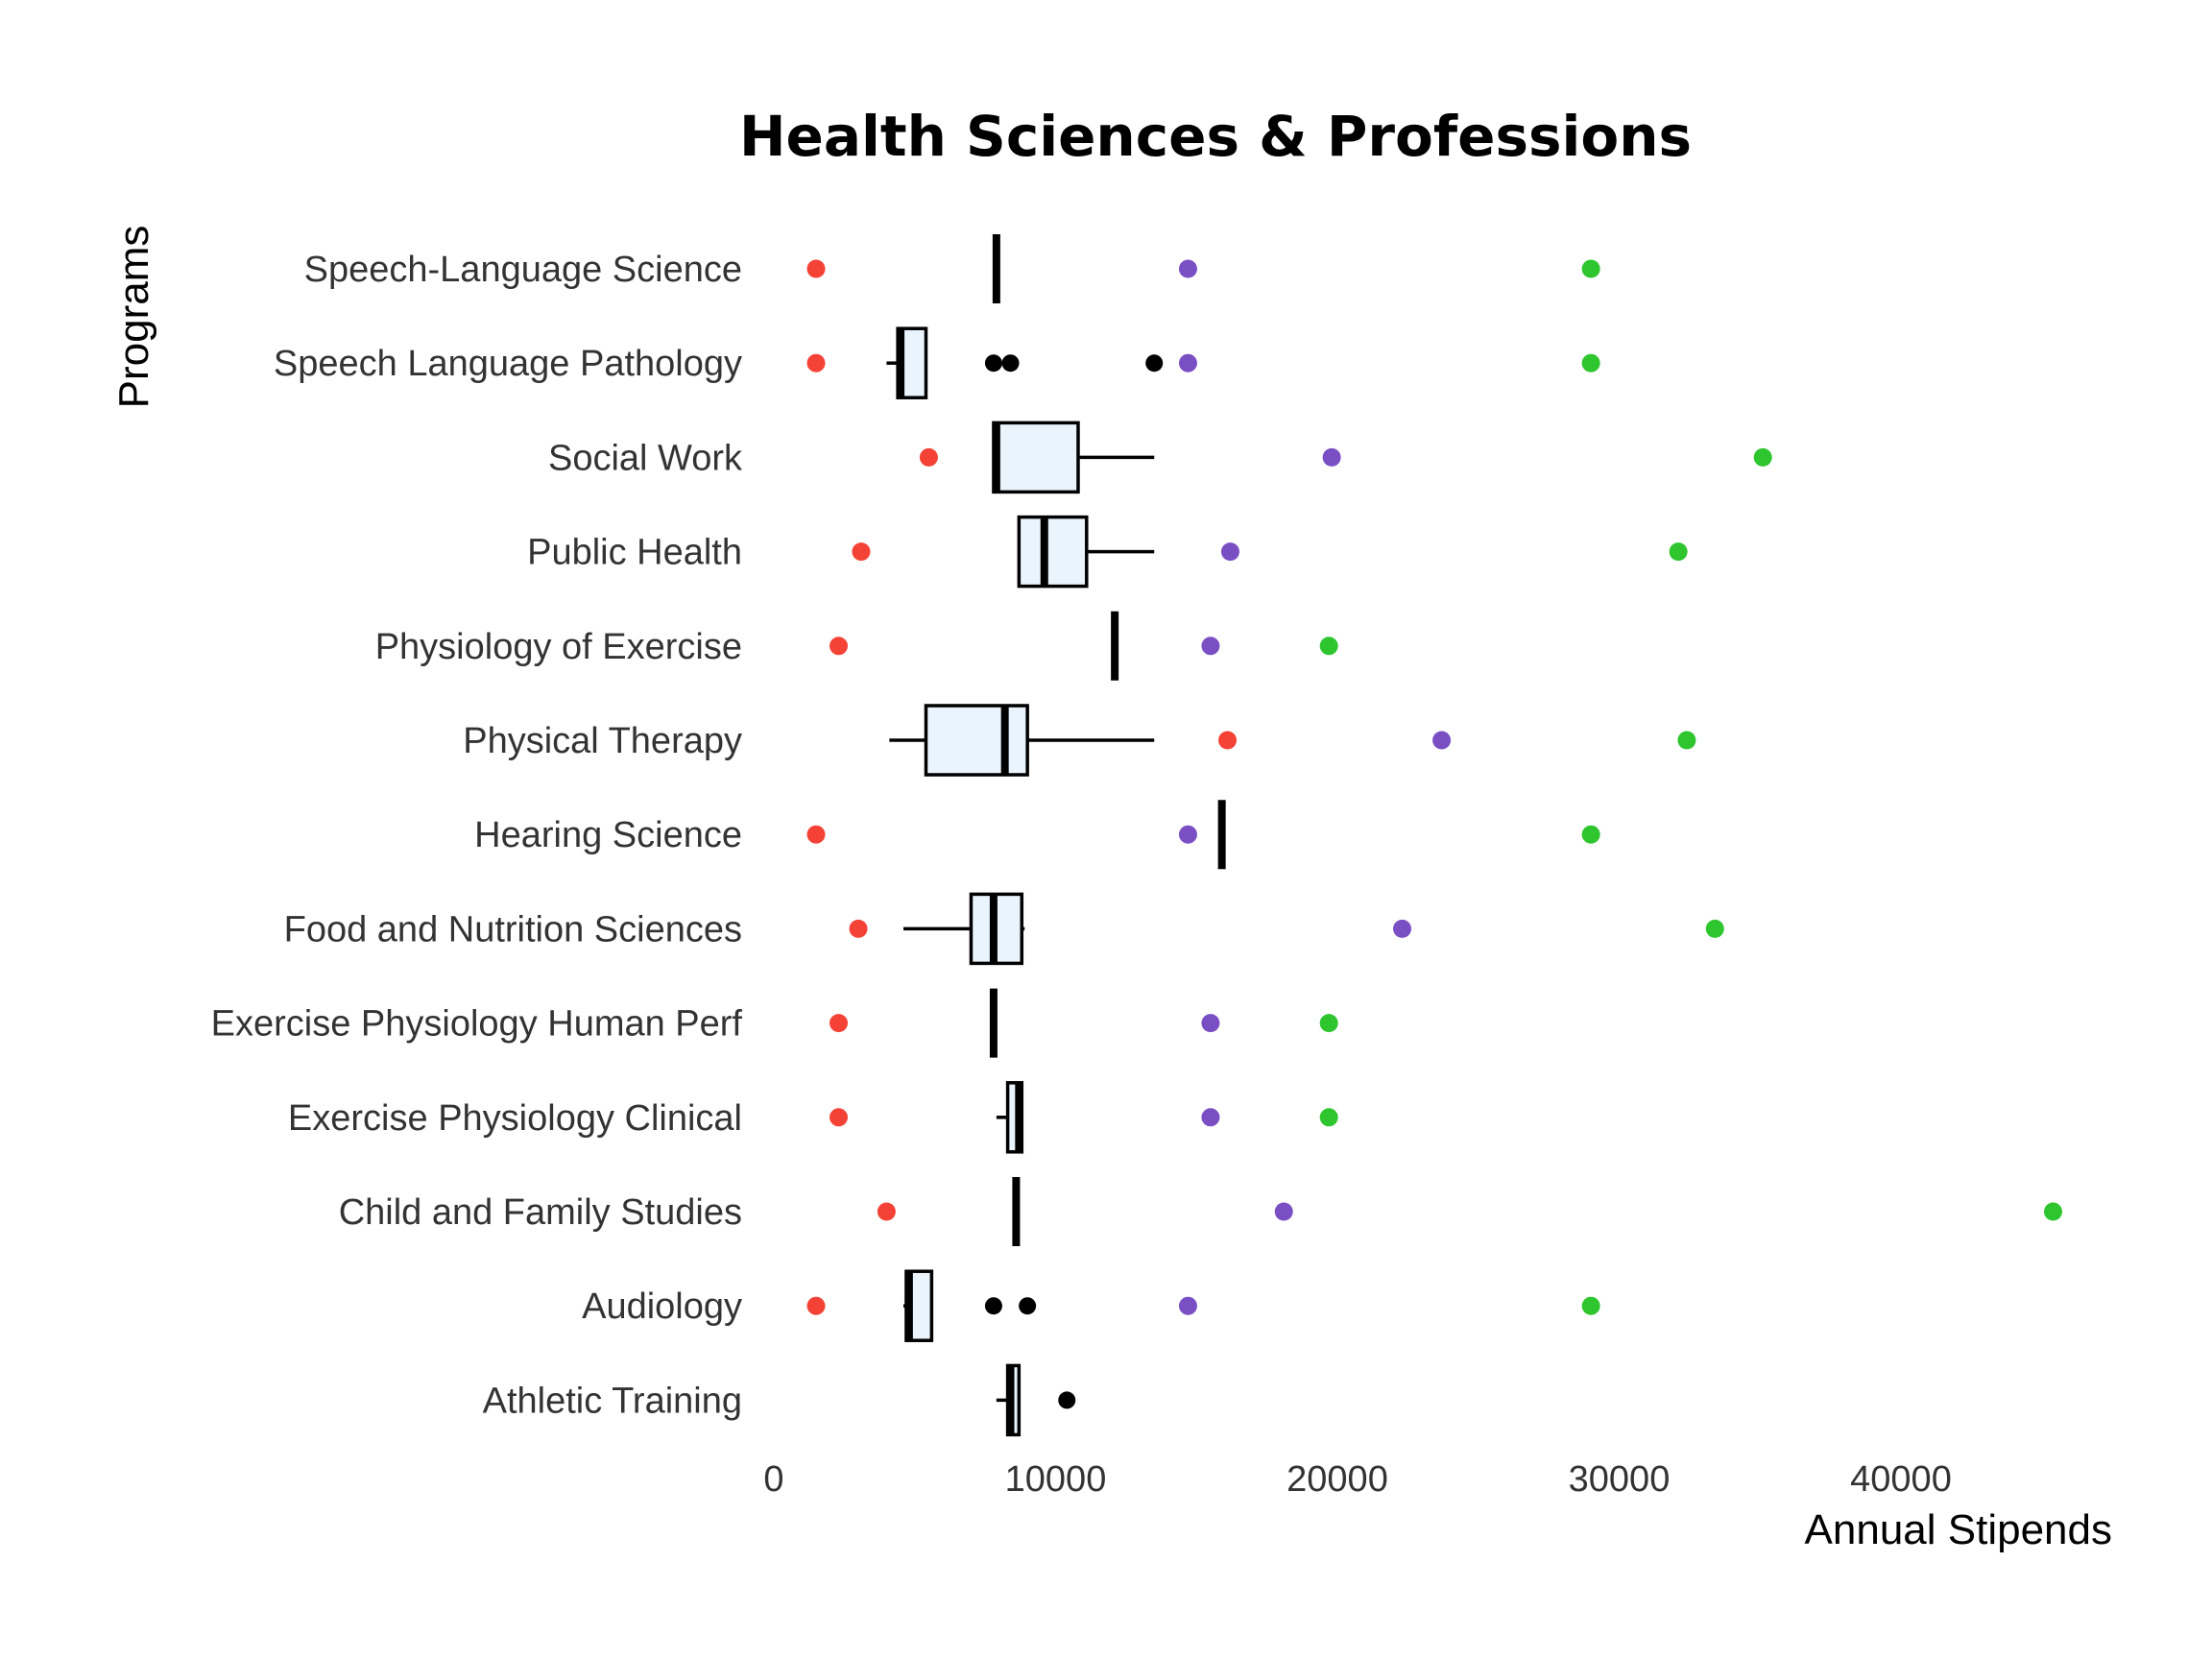 This screenshot has width=2212, height=1659. I want to click on mid-point-child-and-family-studies, so click(1283, 1211).